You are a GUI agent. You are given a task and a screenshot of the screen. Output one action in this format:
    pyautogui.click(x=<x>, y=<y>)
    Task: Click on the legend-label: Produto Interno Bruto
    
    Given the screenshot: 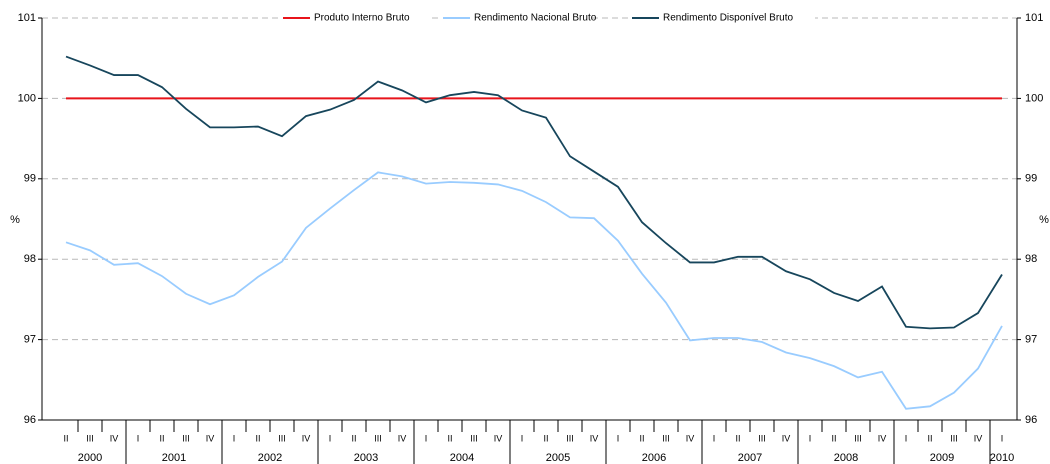 What is the action you would take?
    pyautogui.click(x=362, y=18)
    